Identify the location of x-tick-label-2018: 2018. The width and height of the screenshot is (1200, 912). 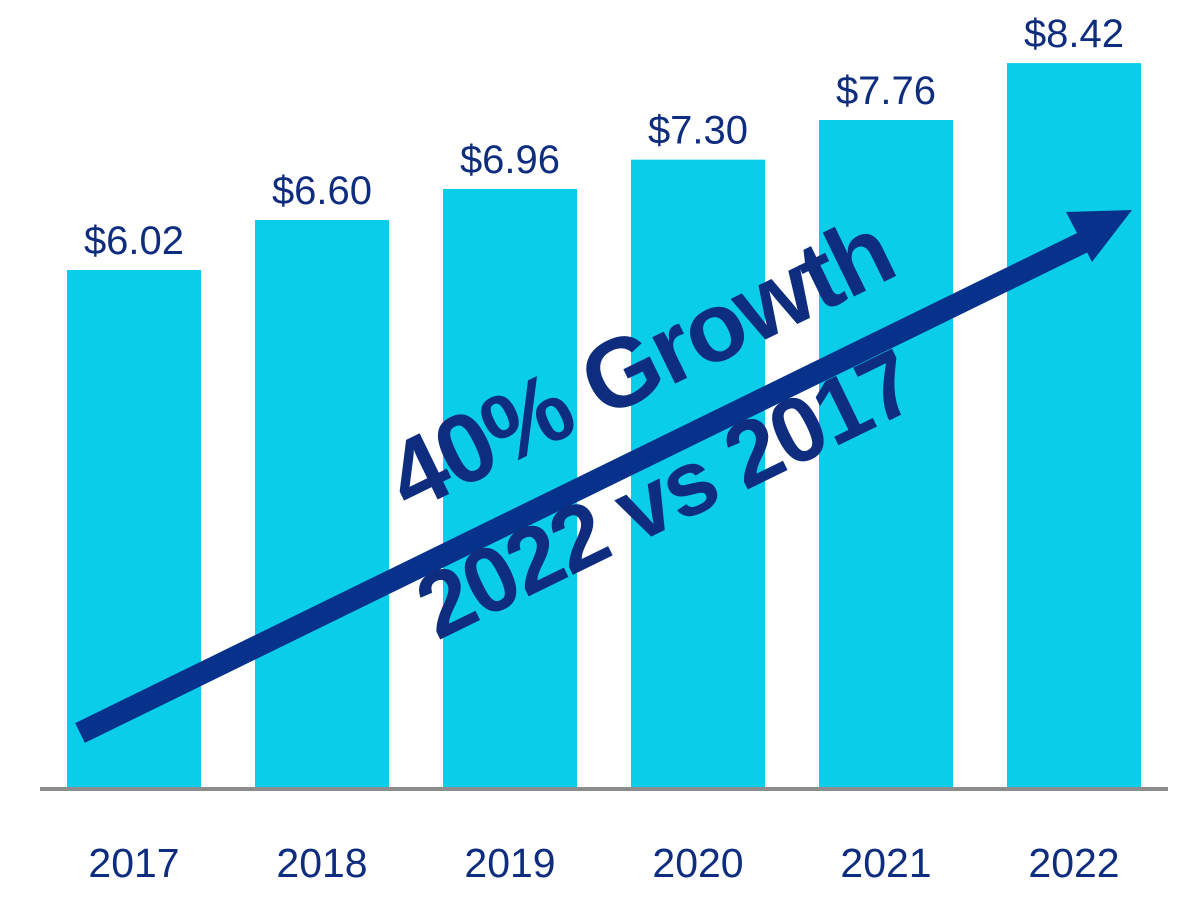
(321, 863).